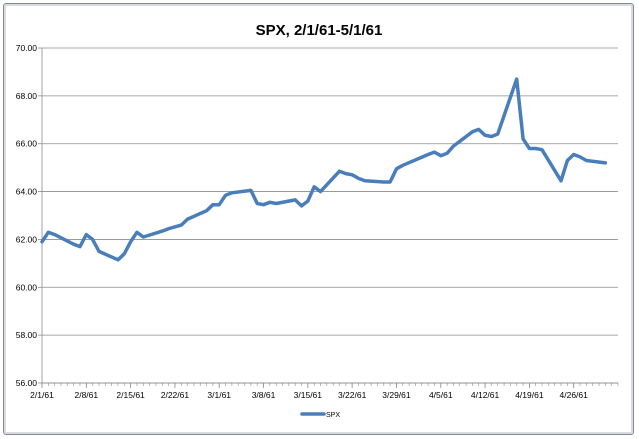  I want to click on y-tick-label: 62.00, so click(27, 239).